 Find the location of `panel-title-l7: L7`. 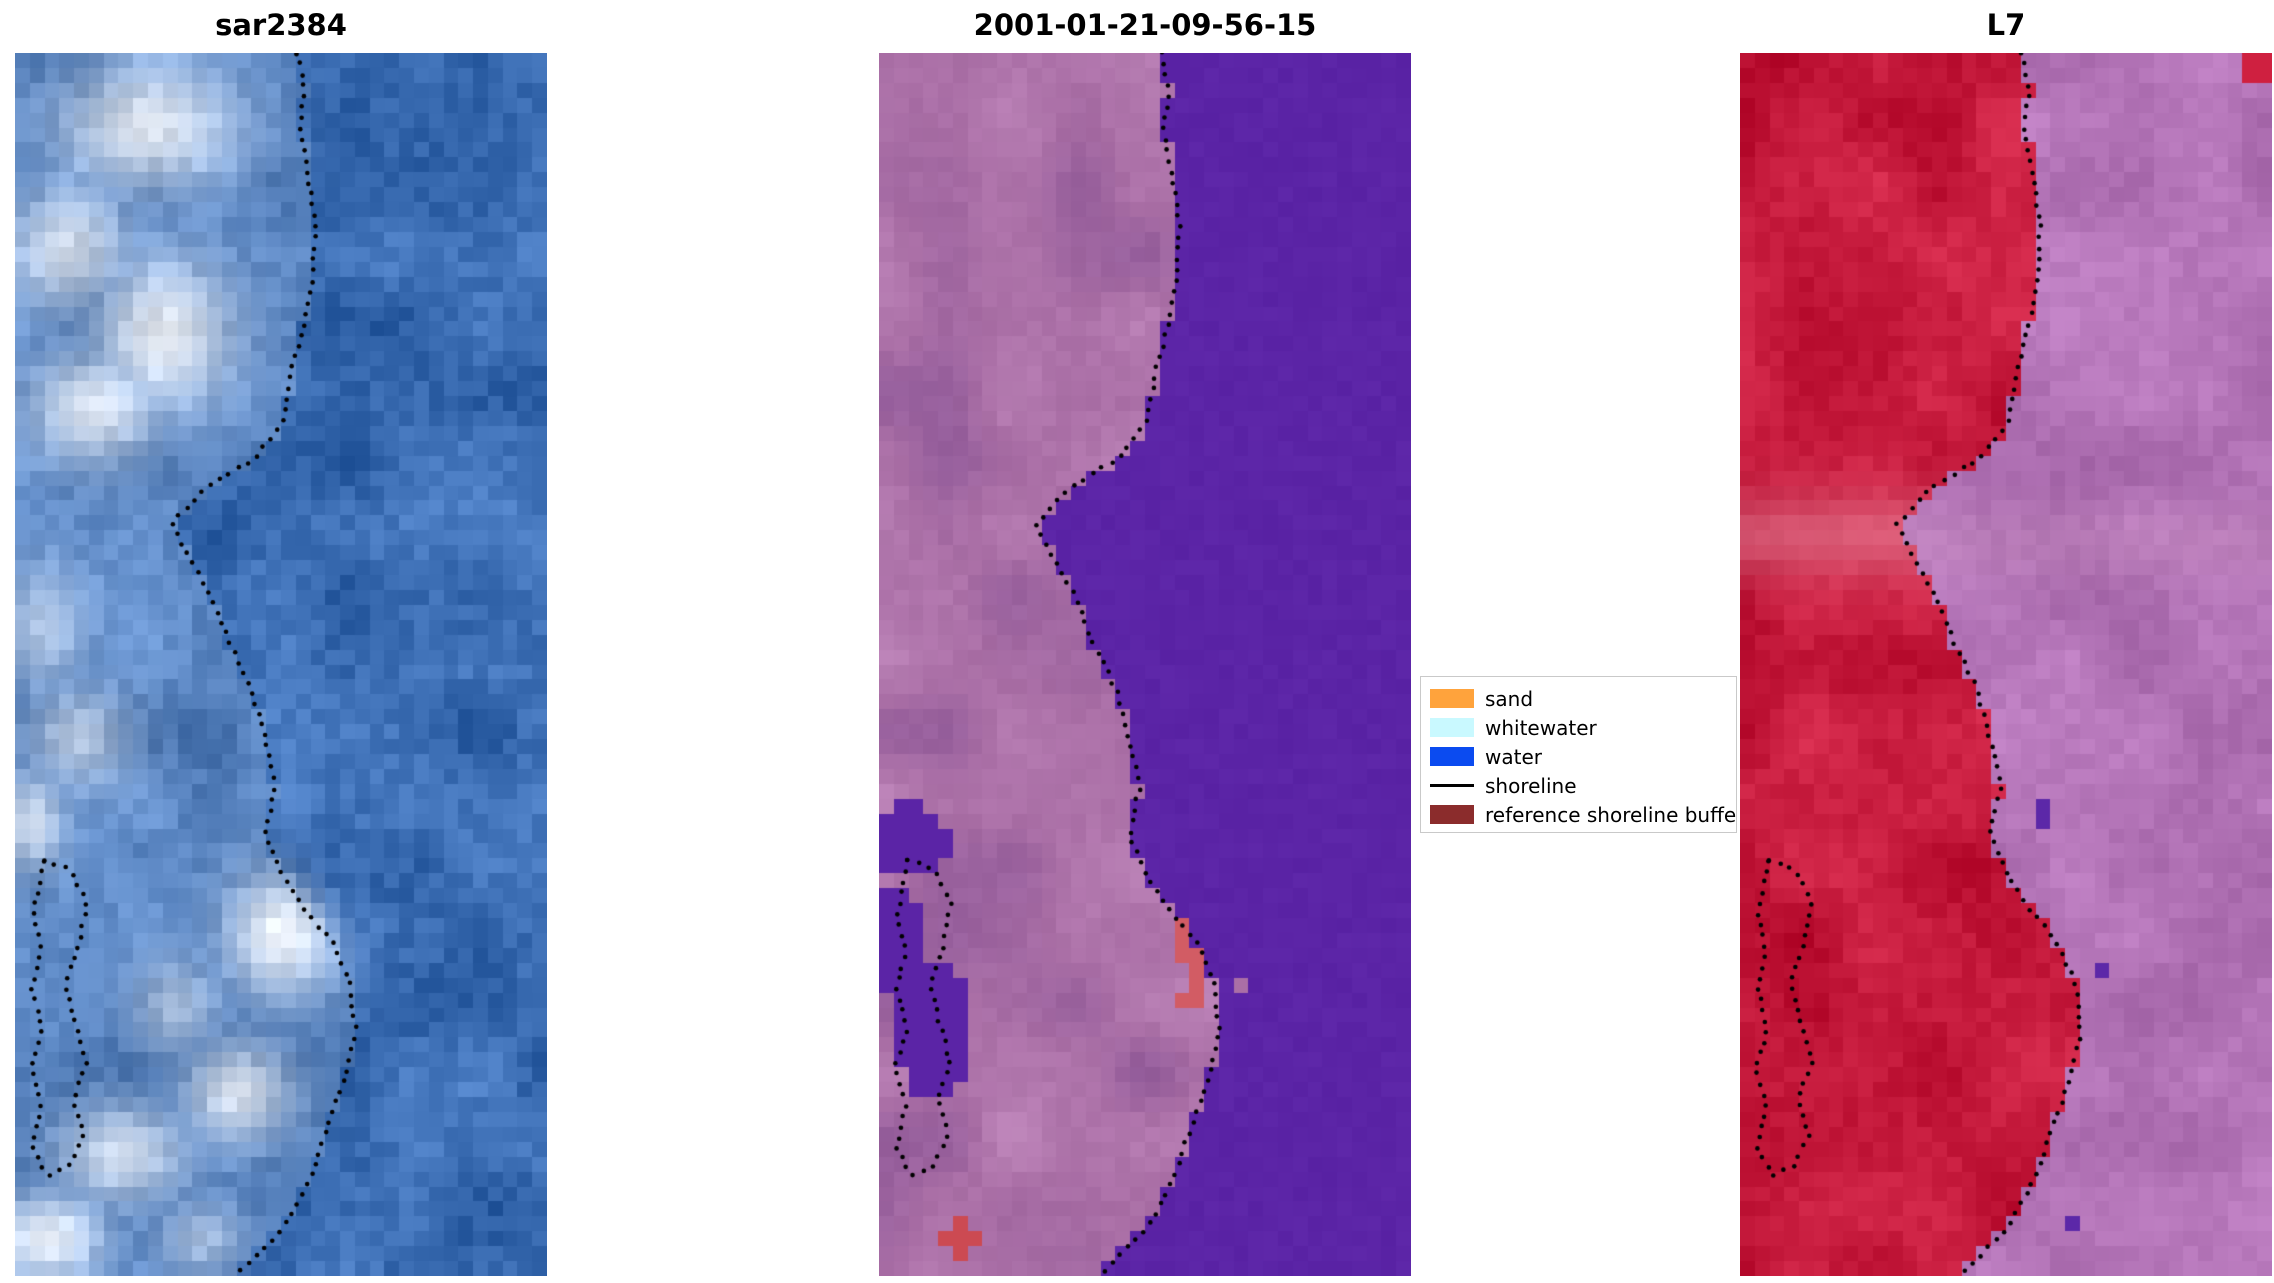

panel-title-l7: L7 is located at coordinates (2006, 25).